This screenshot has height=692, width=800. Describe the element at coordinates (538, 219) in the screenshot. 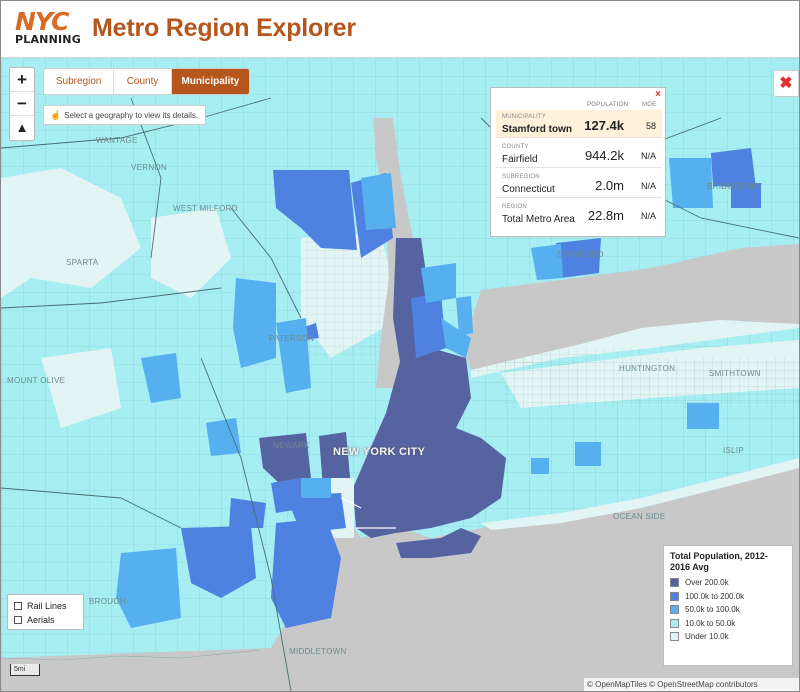

I see `row-name: Total Metro Area` at that location.